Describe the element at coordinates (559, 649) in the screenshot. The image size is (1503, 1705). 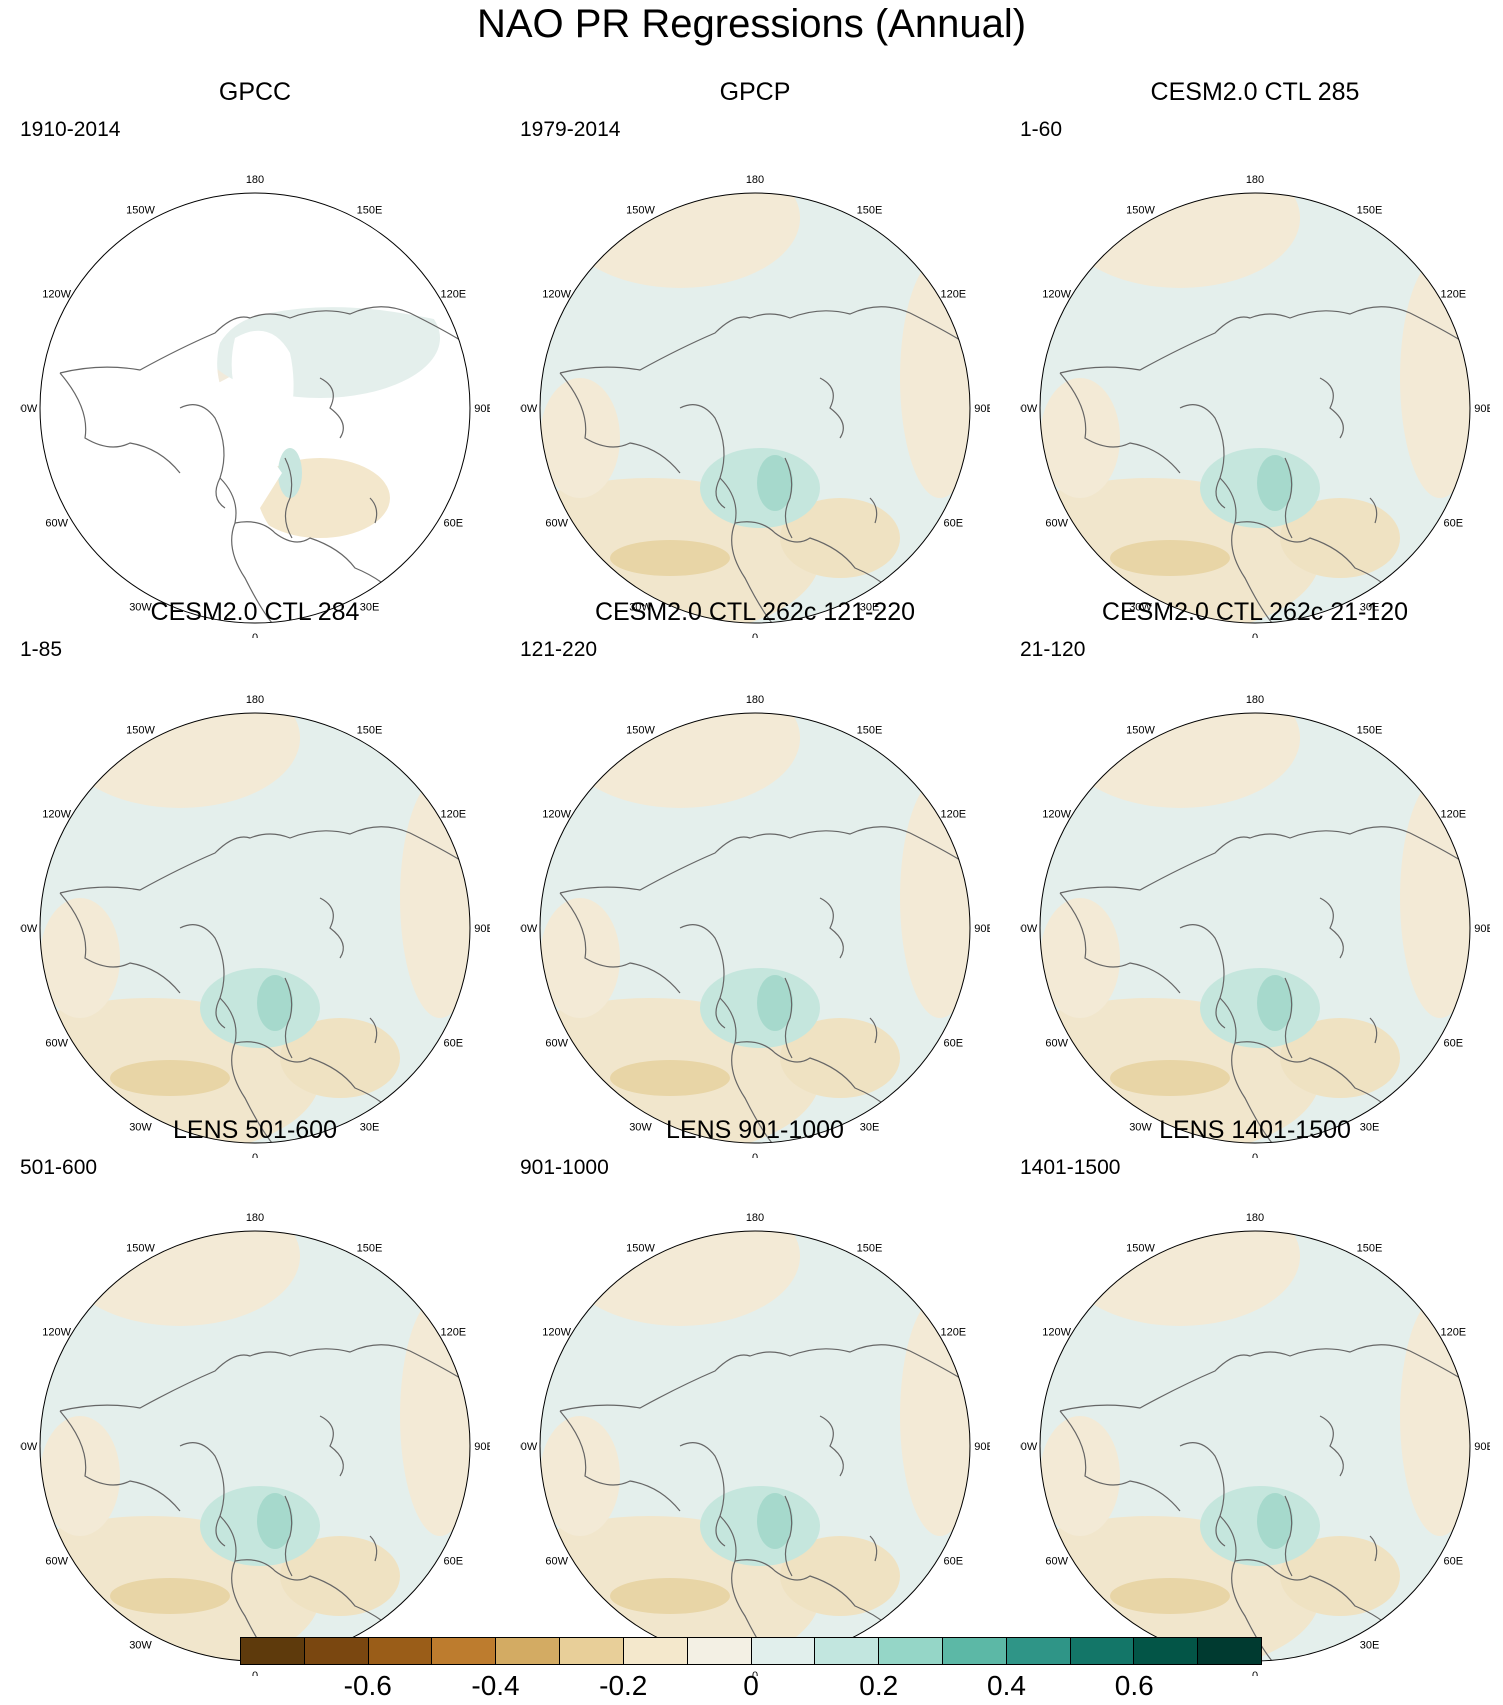
I see `panel-period: 121-220` at that location.